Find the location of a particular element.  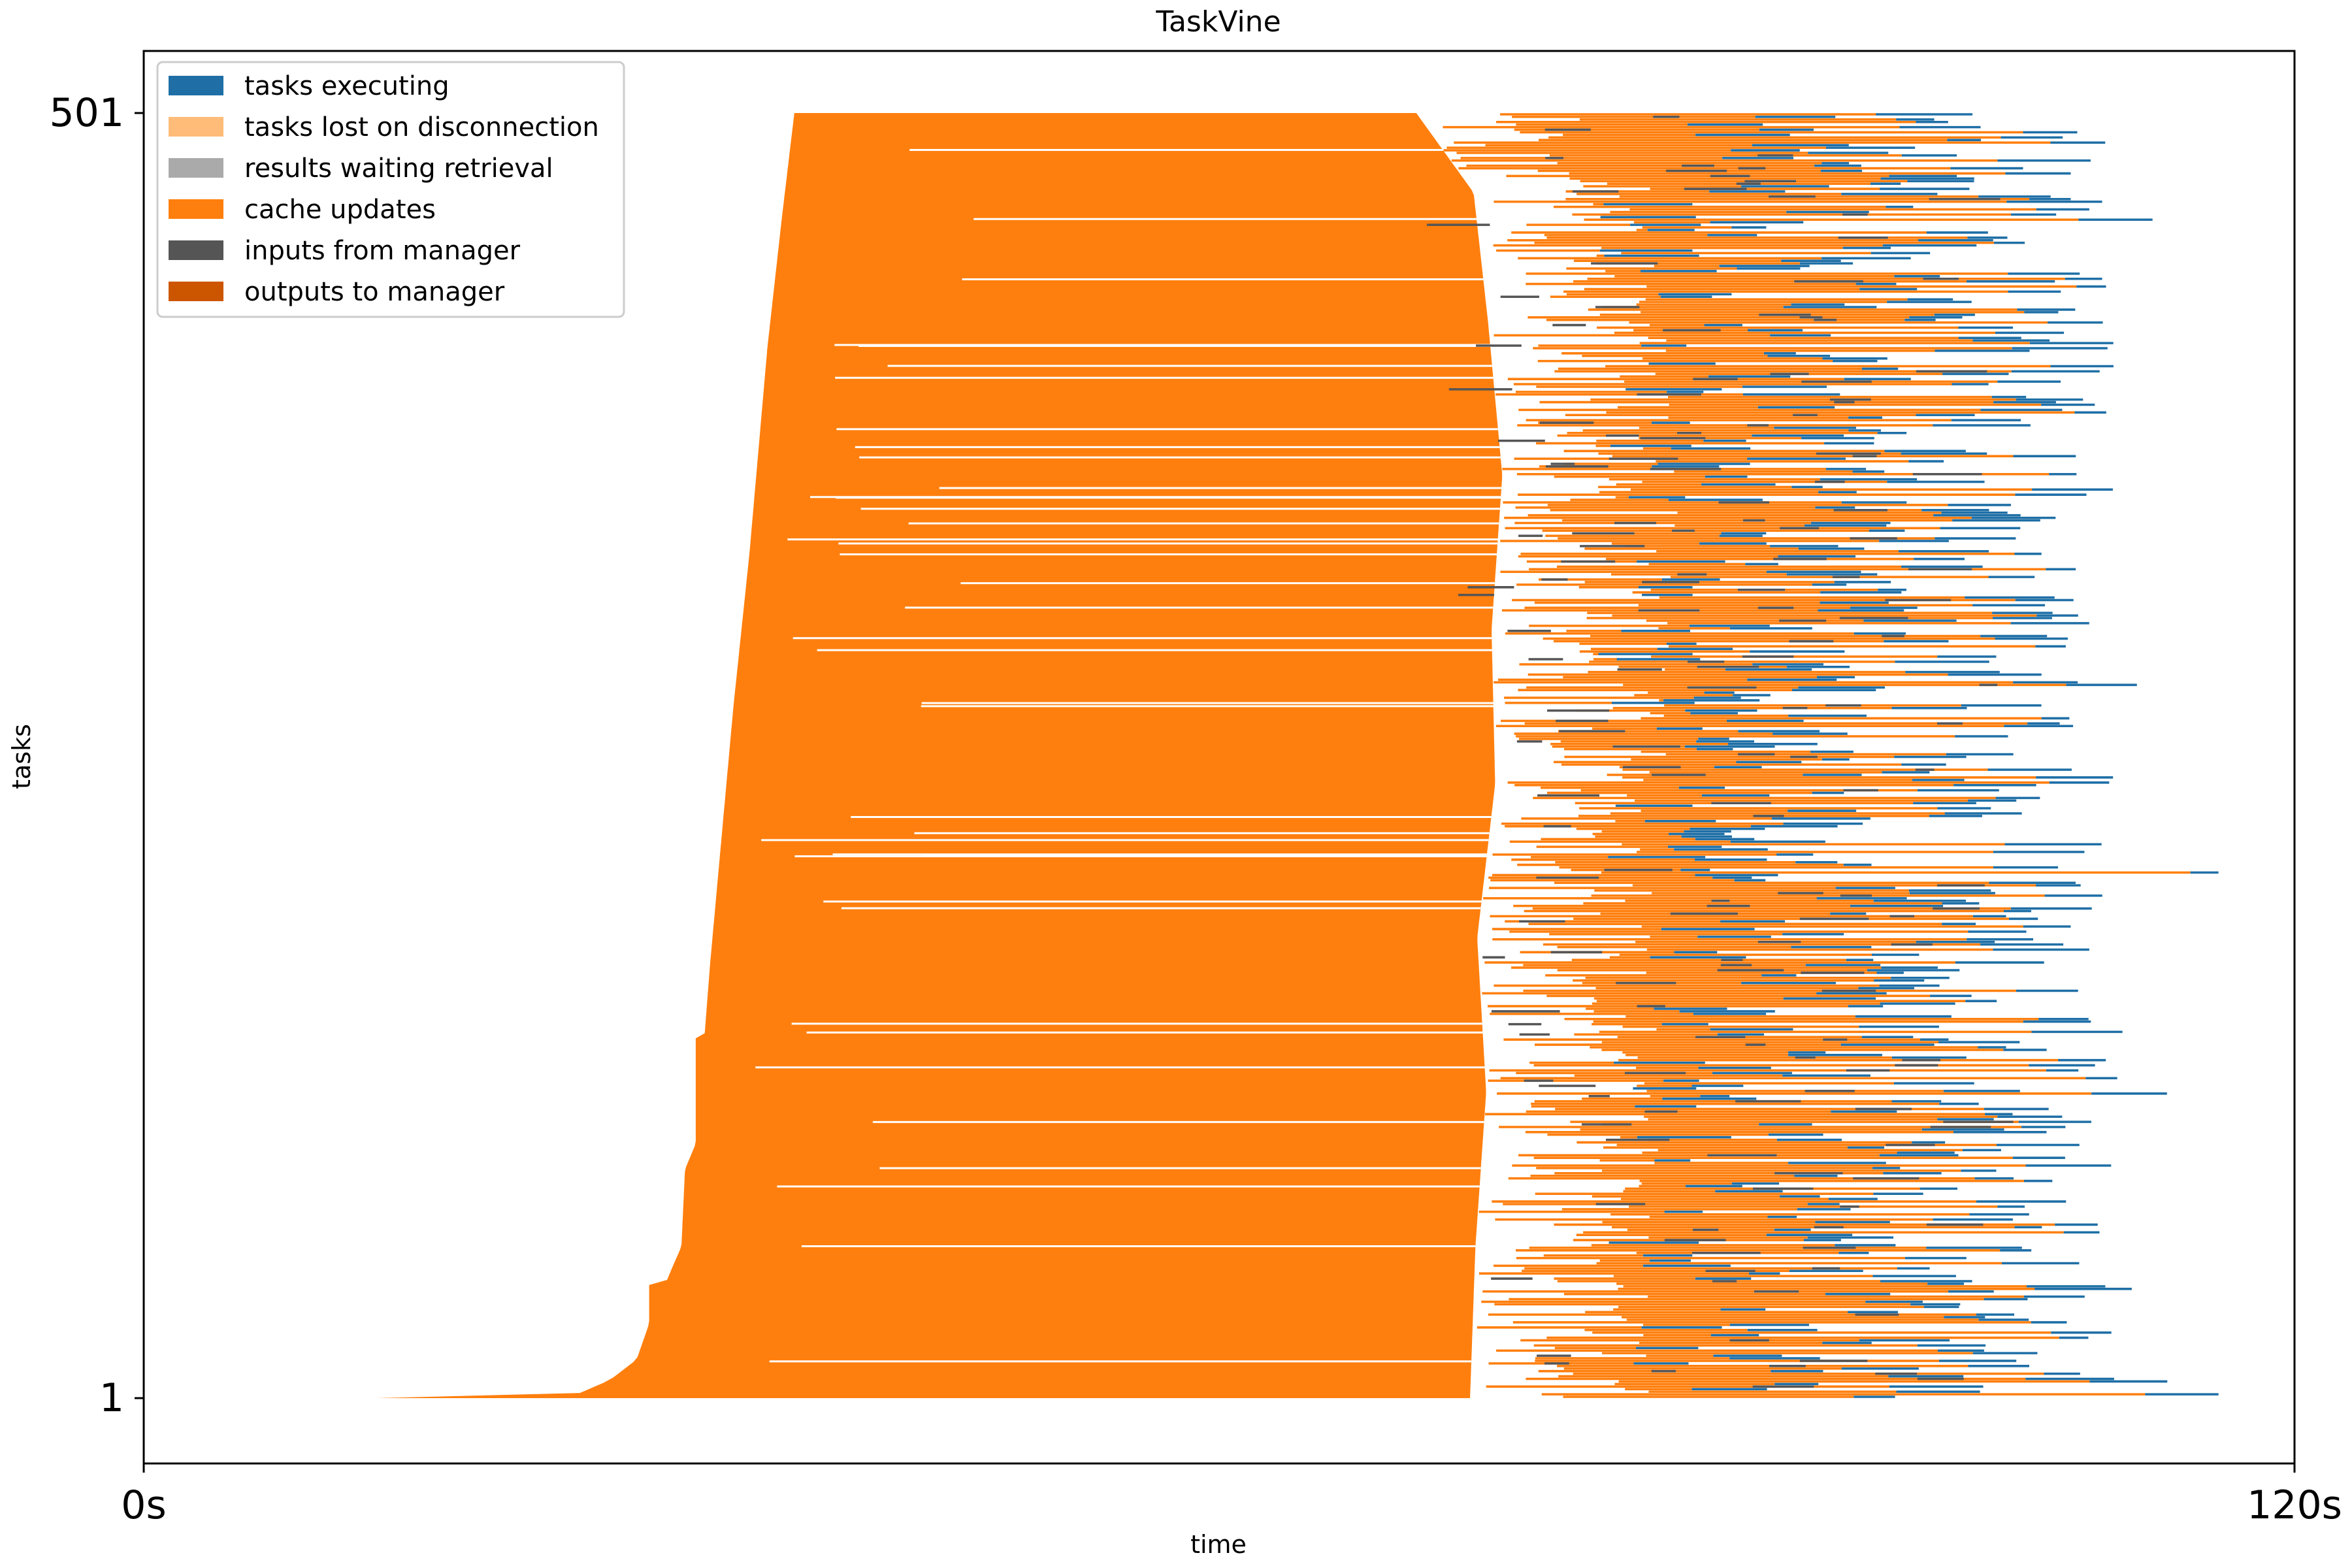

legend-label: tasks lost on disconnection is located at coordinates (421, 127).